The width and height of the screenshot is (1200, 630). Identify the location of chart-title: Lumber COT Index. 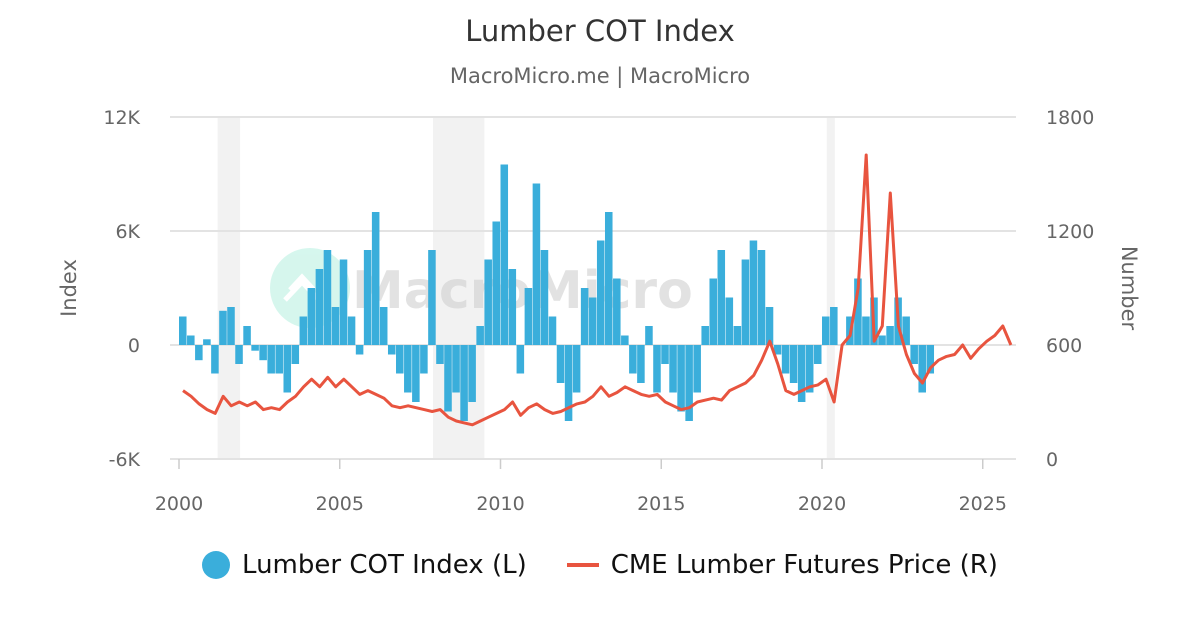
(600, 31).